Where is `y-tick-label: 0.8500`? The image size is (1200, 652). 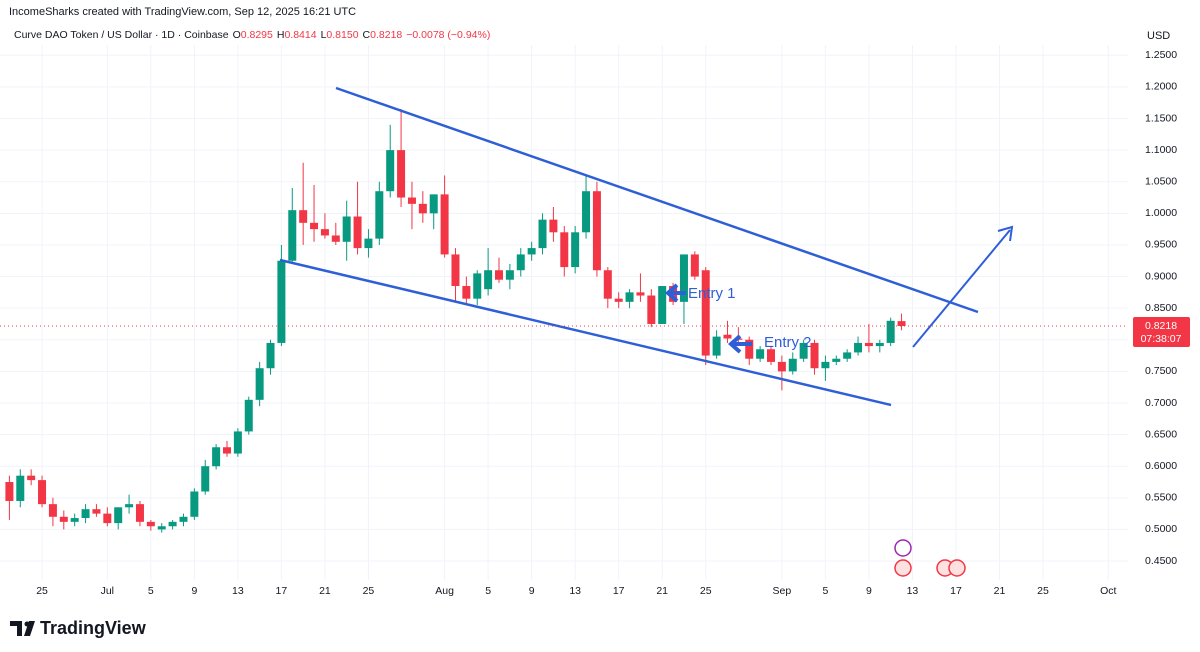
y-tick-label: 0.8500 is located at coordinates (1161, 308).